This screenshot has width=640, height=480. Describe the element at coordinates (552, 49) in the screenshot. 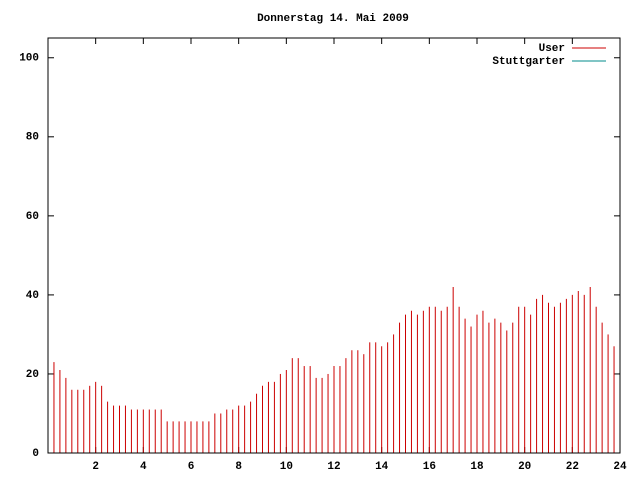

I see `legend-label: User` at that location.